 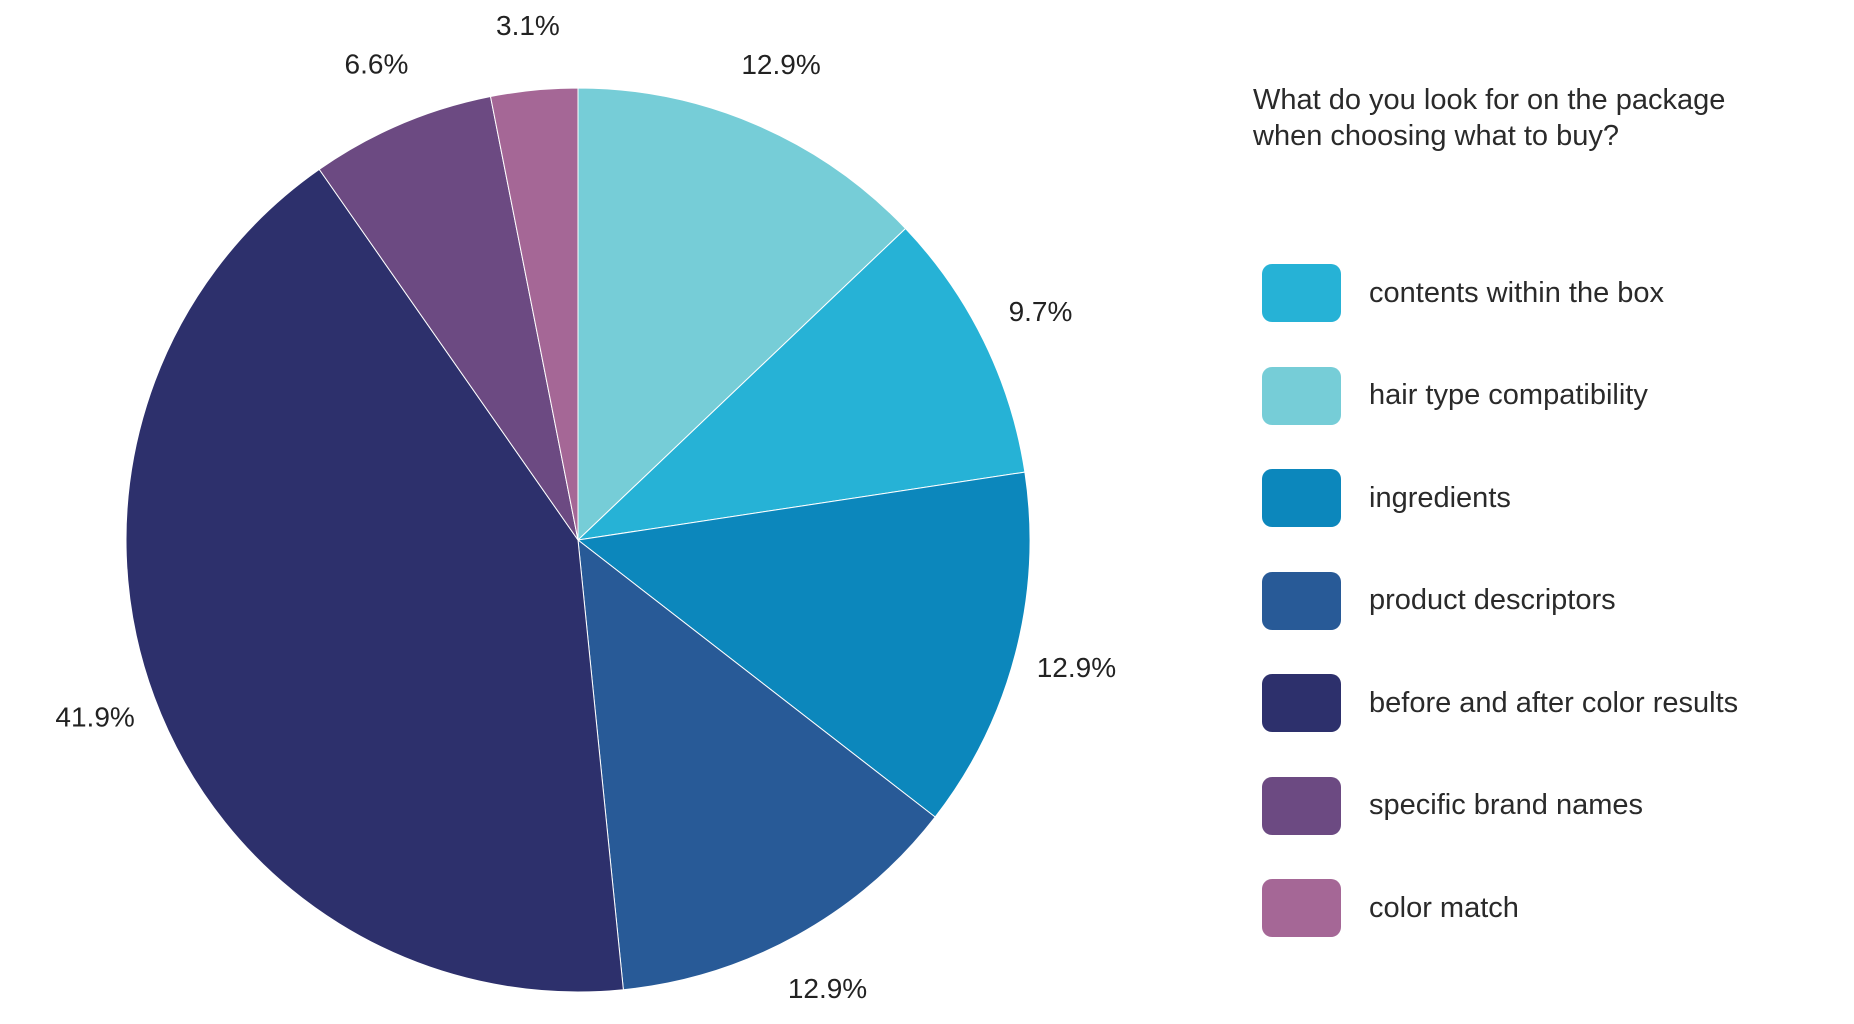 What do you see at coordinates (377, 63) in the screenshot?
I see `slice-value-label: 6.6%` at bounding box center [377, 63].